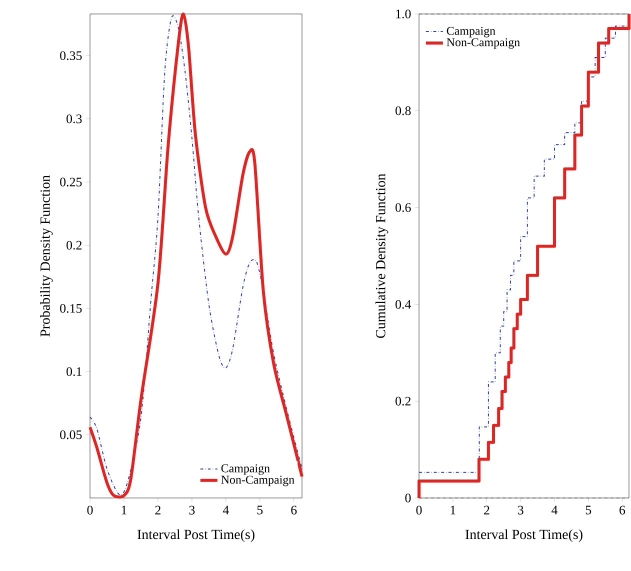  Describe the element at coordinates (71, 182) in the screenshot. I see `y-tick-label: 0.25` at that location.